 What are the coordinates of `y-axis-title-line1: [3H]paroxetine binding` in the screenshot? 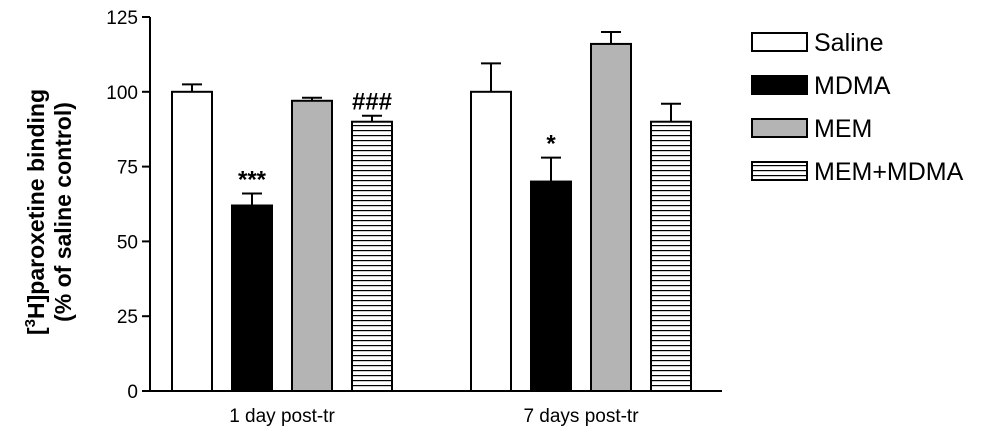 It's located at (35, 212).